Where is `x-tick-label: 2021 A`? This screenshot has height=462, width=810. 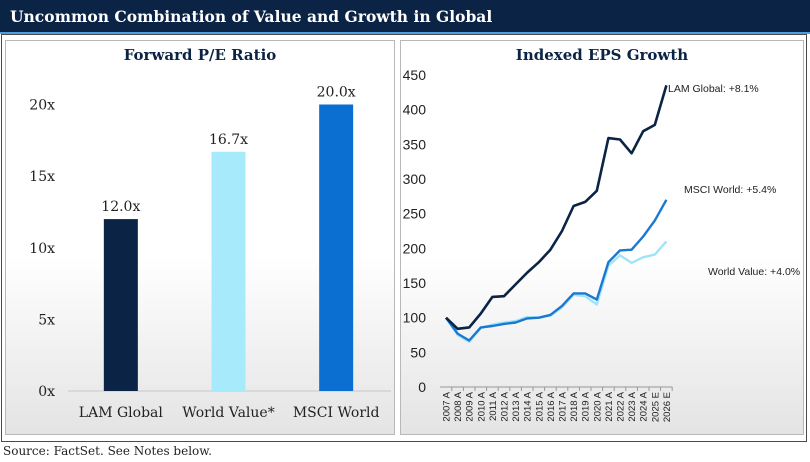
x-tick-label: 2021 A is located at coordinates (609, 406).